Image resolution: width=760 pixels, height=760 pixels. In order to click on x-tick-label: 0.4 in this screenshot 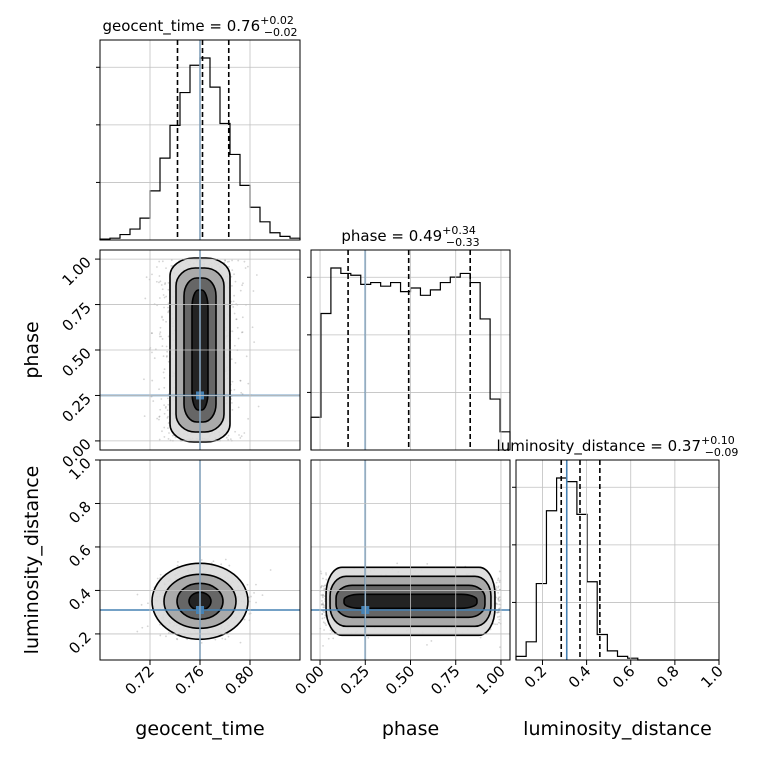, I will do `click(580, 677)`.